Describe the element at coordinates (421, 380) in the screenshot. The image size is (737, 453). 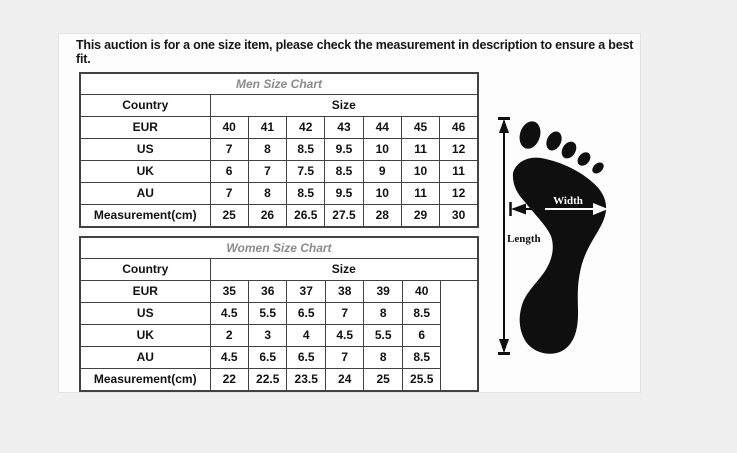
I see `cell: 25.5` at that location.